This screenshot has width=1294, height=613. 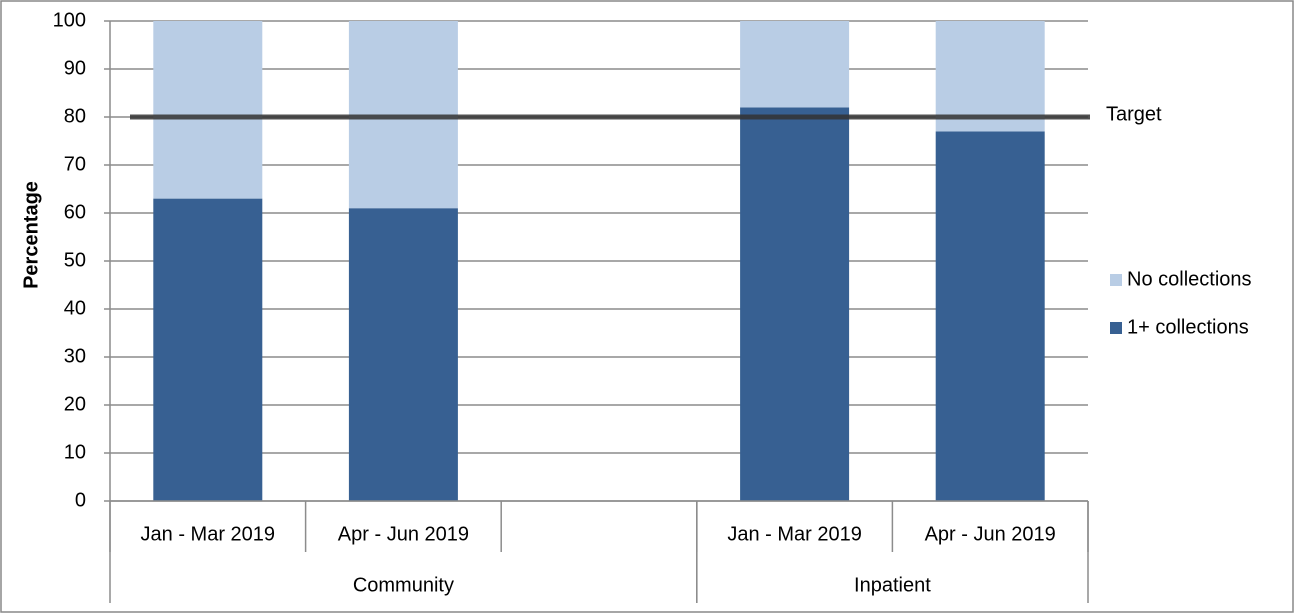 What do you see at coordinates (31, 235) in the screenshot?
I see `y-axis-label: Percentage` at bounding box center [31, 235].